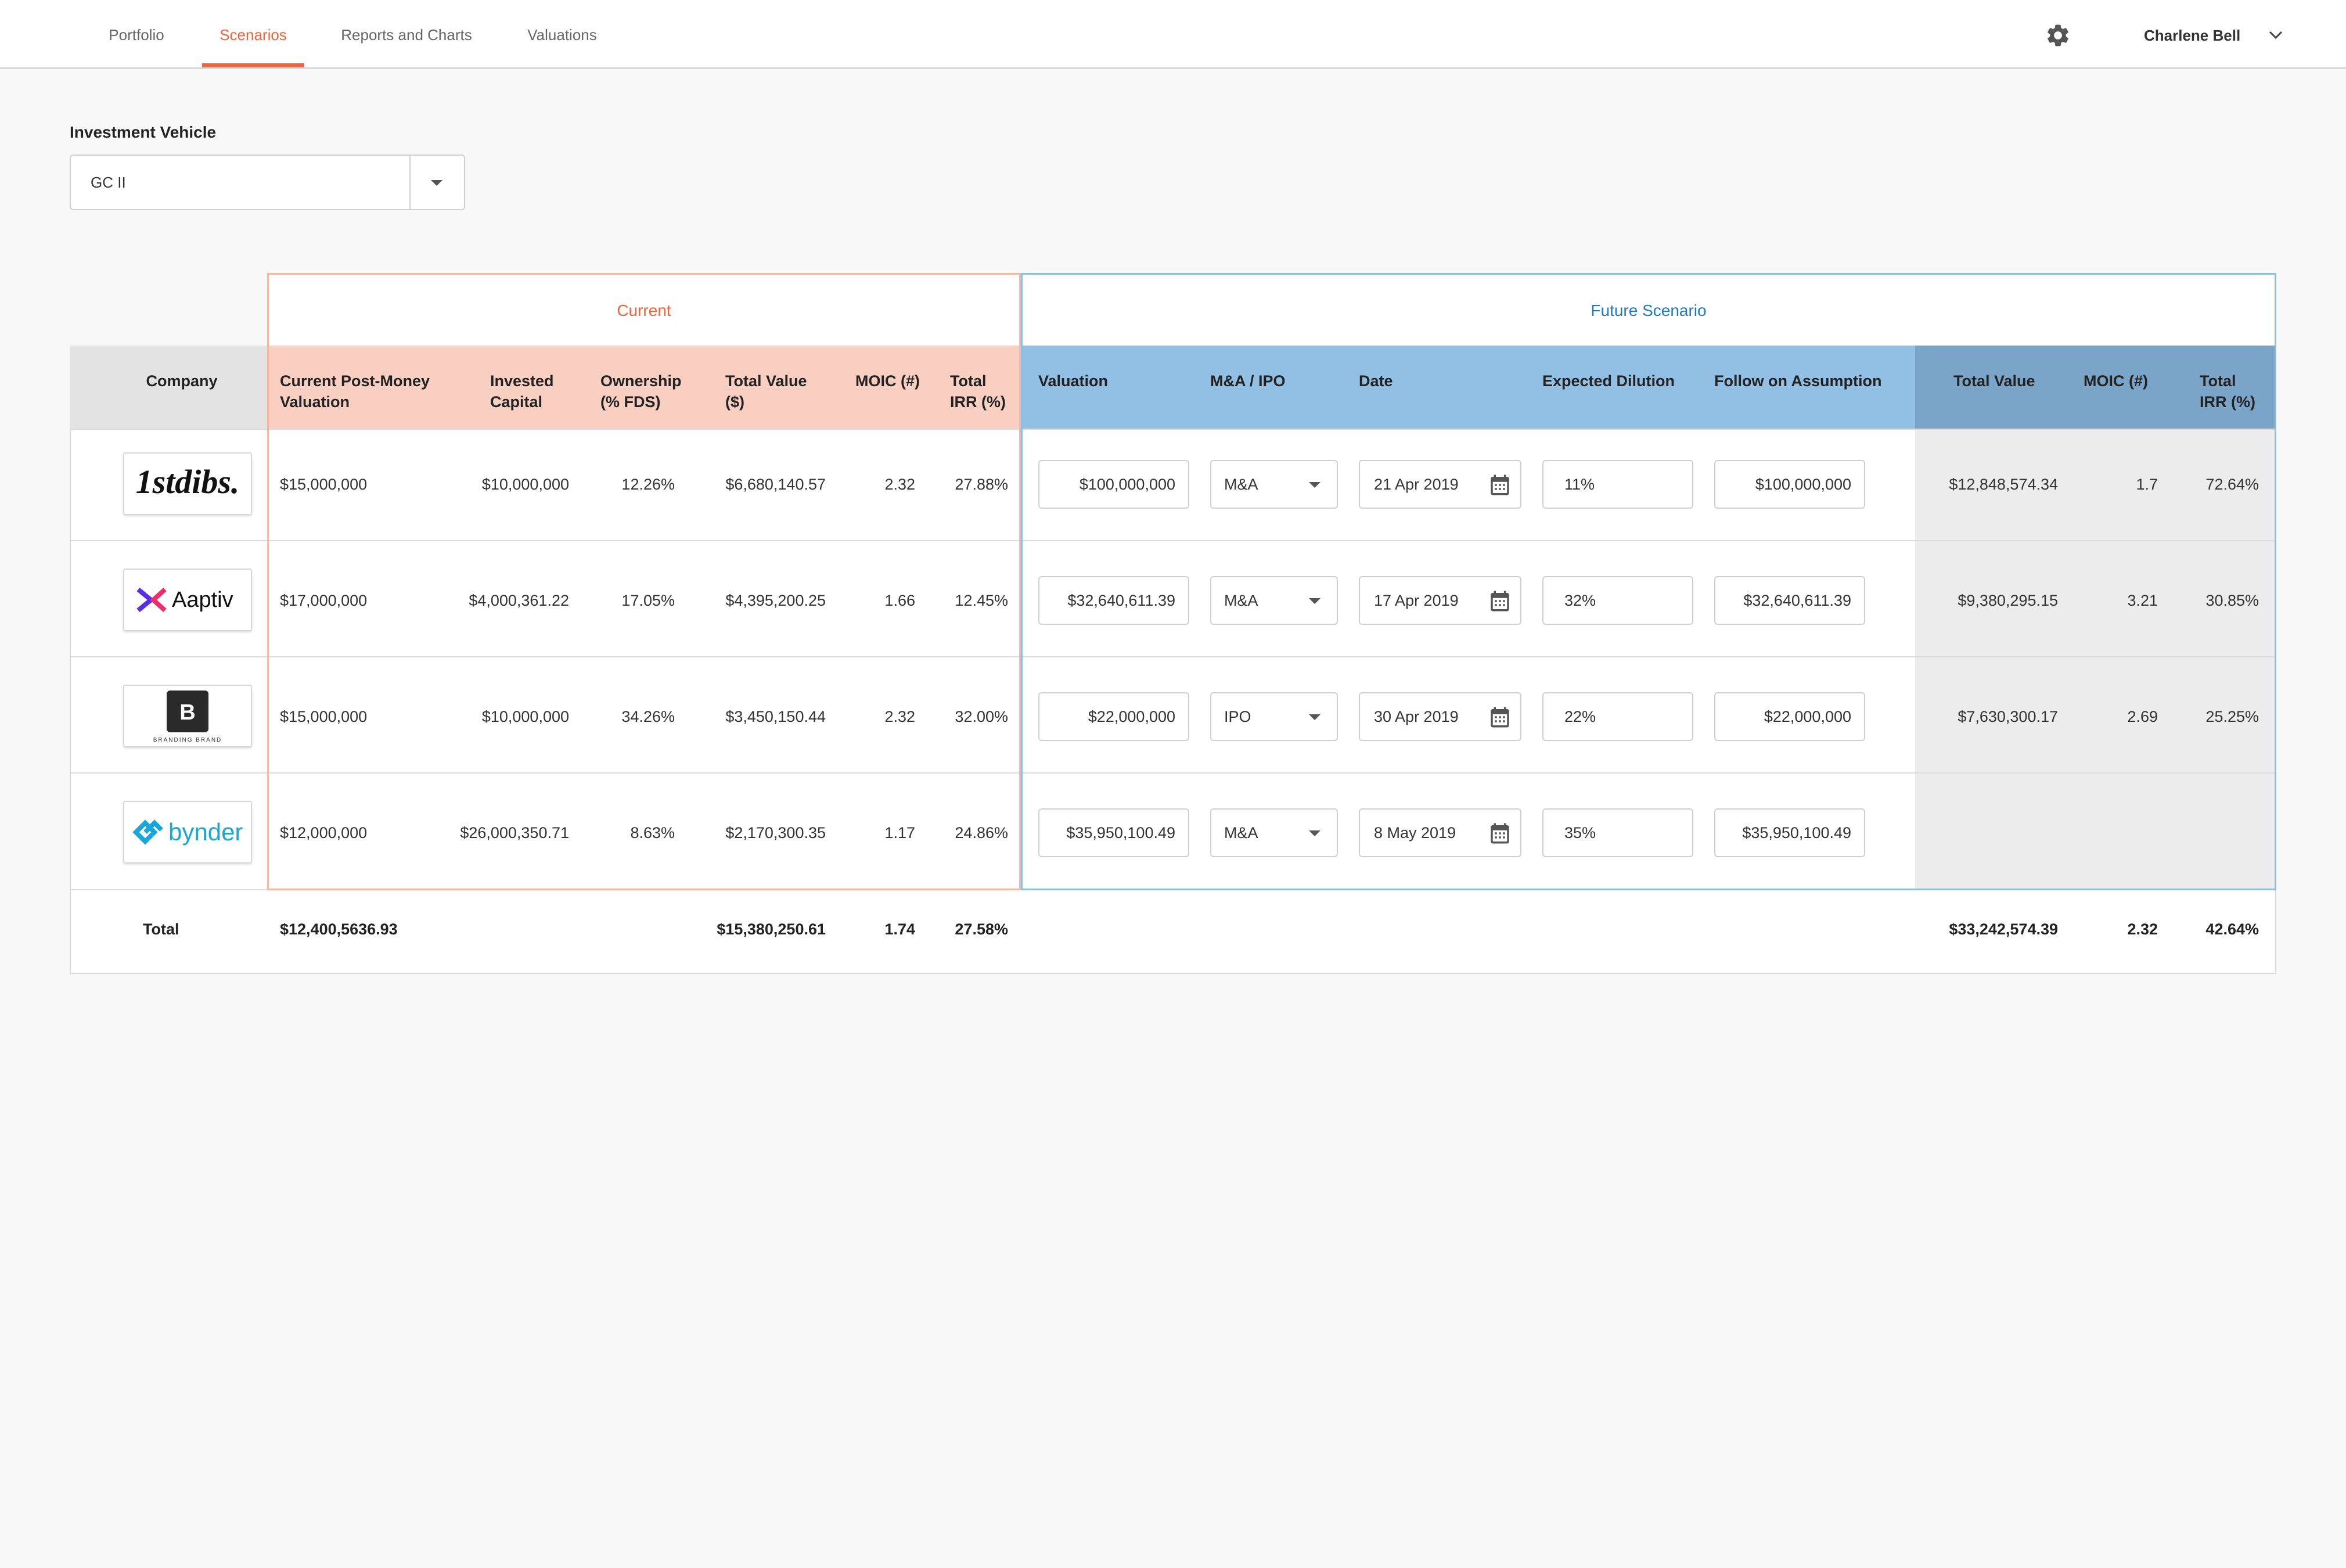 The image size is (2346, 1568). Describe the element at coordinates (978, 391) in the screenshot. I see `header-total-irr: Total IRR (%)` at that location.